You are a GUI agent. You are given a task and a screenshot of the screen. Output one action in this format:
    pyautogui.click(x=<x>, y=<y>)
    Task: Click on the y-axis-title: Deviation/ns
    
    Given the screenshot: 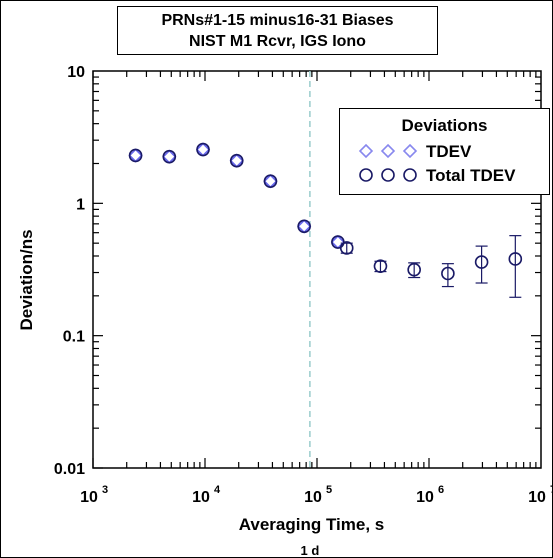 What is the action you would take?
    pyautogui.click(x=26, y=280)
    